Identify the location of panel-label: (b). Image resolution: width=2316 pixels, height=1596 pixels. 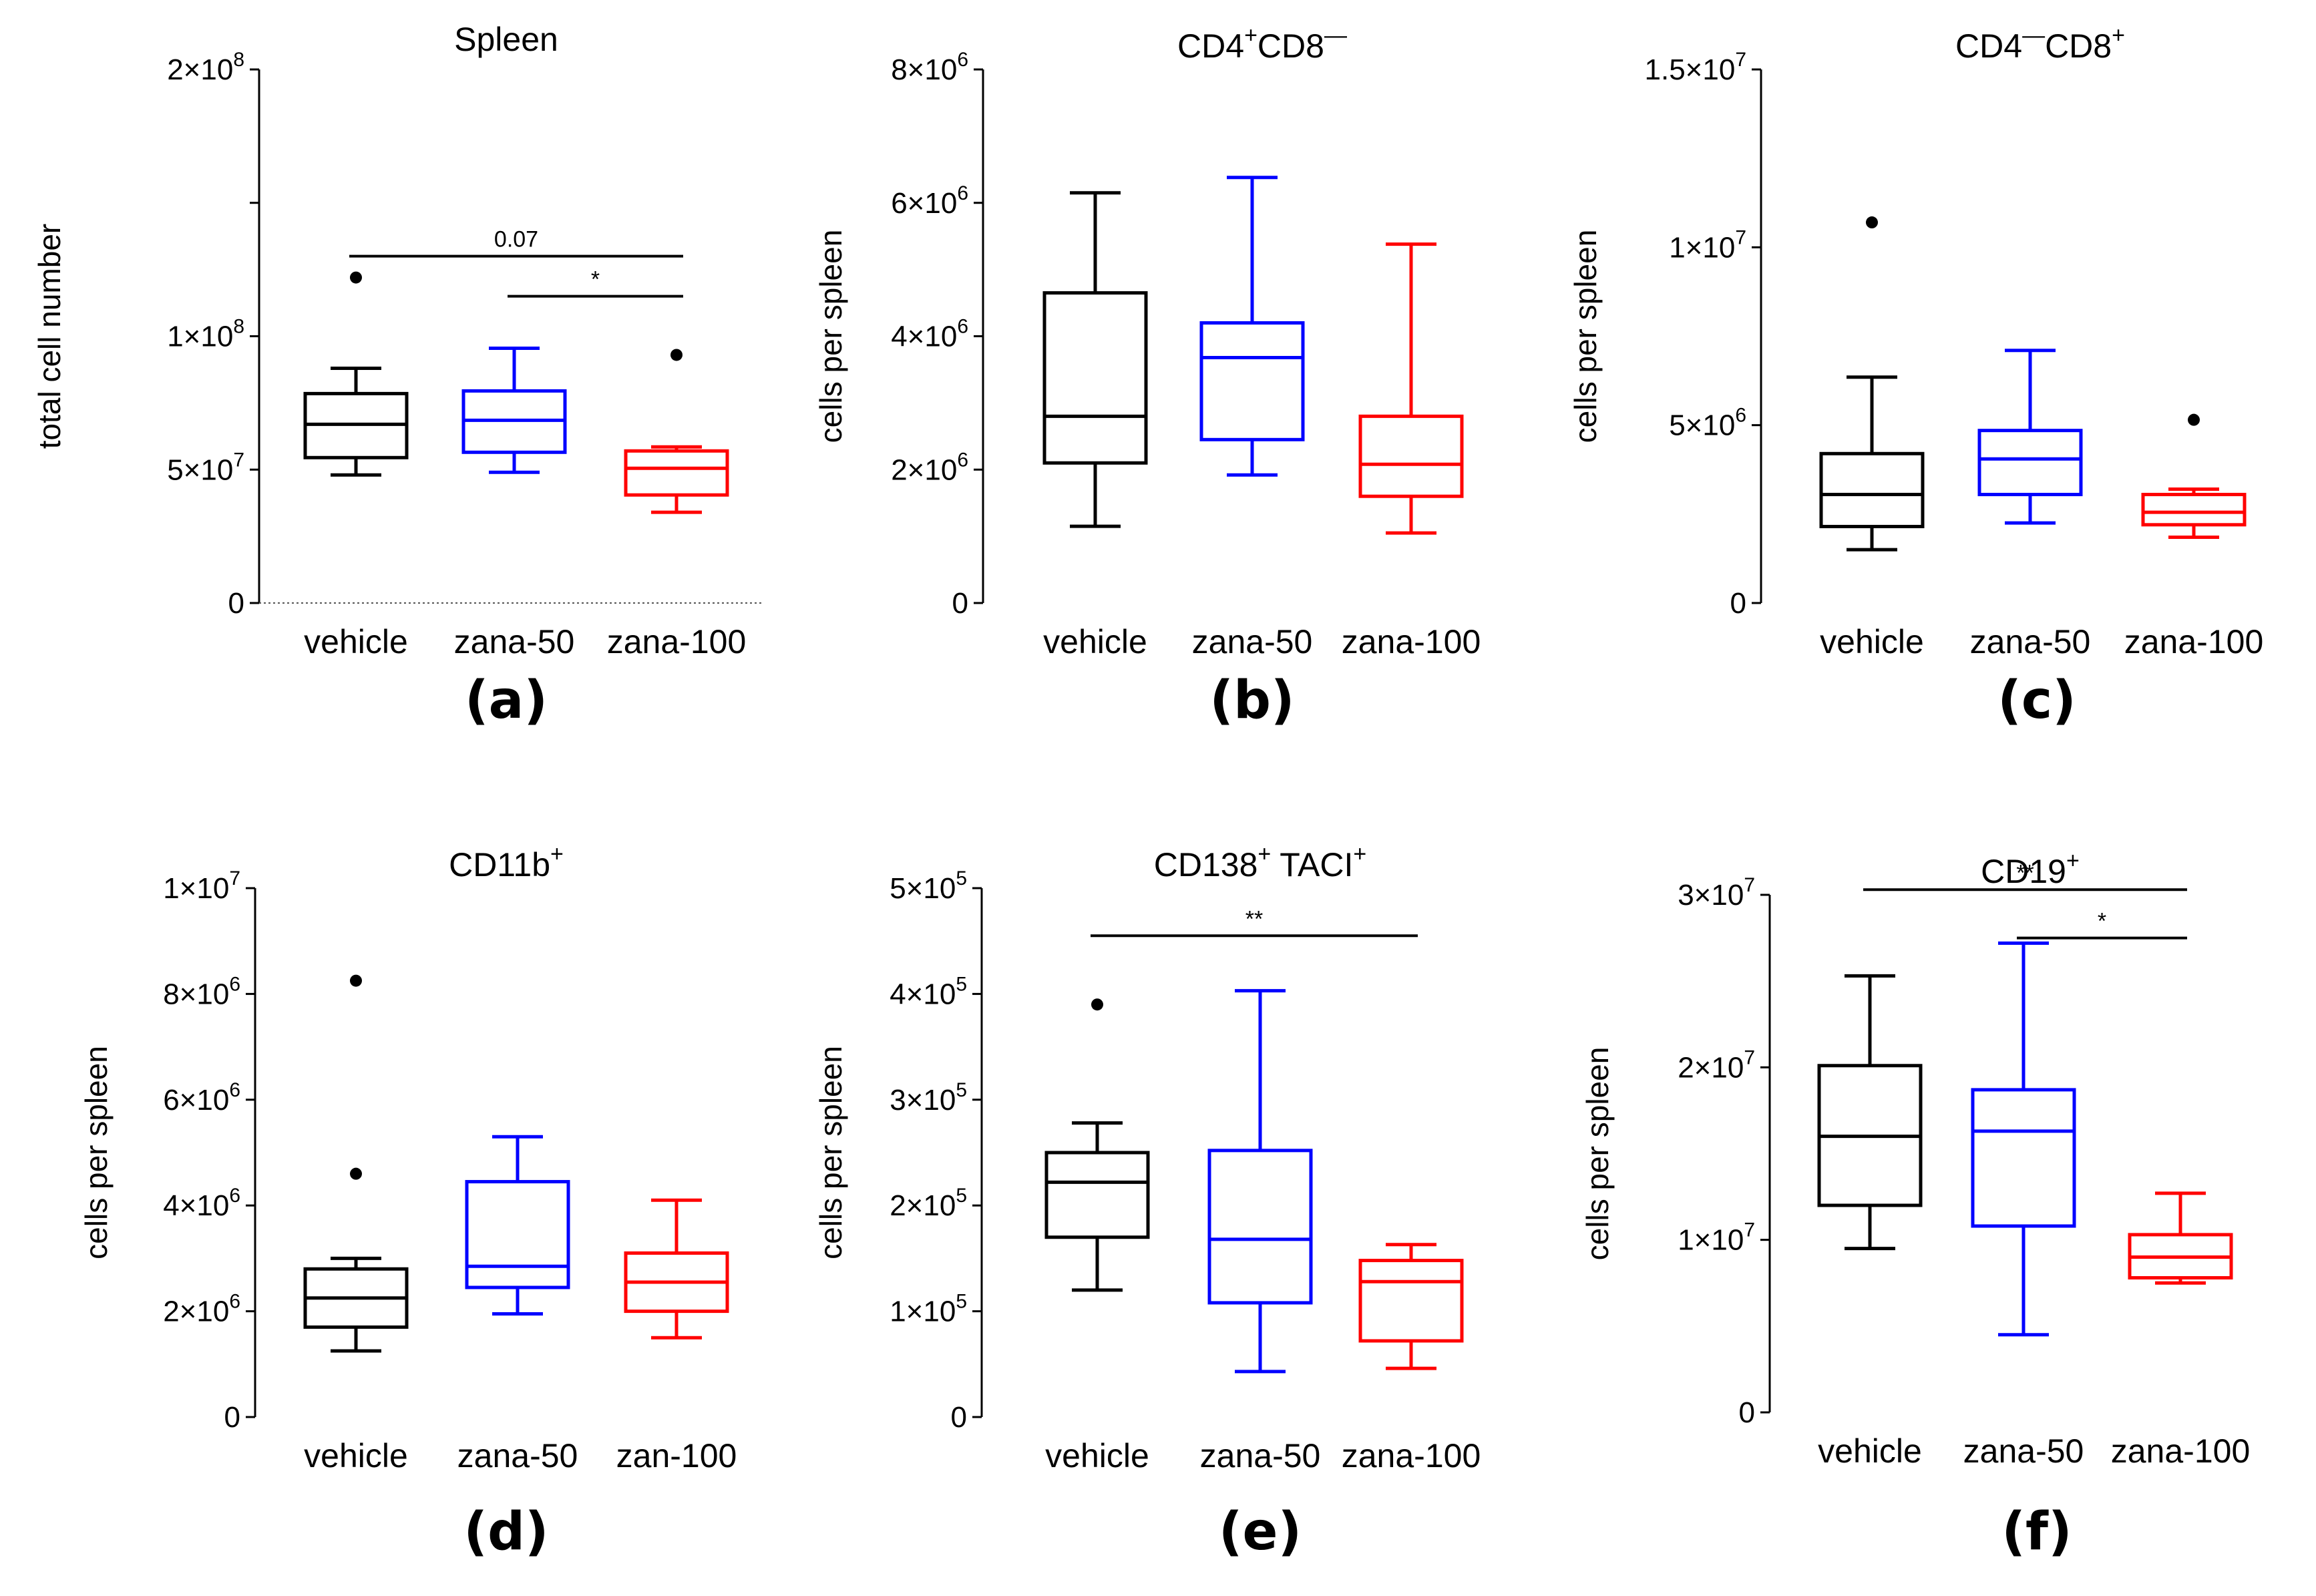
(1251, 701).